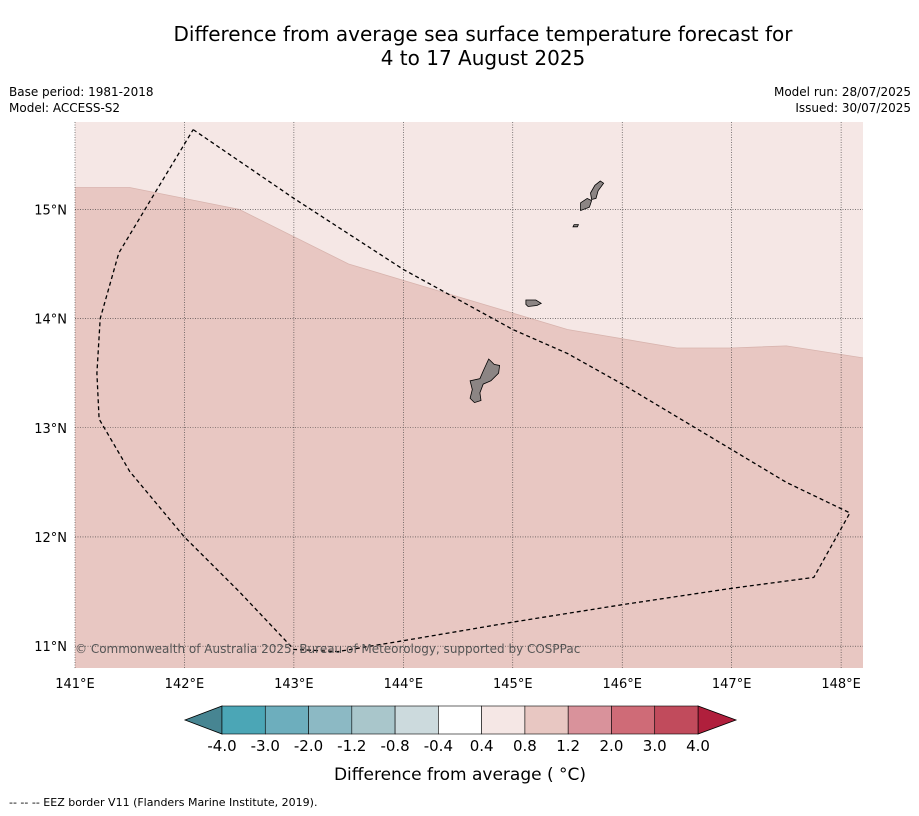  Describe the element at coordinates (203, 720) in the screenshot. I see `colorbar-under-arrow` at that location.